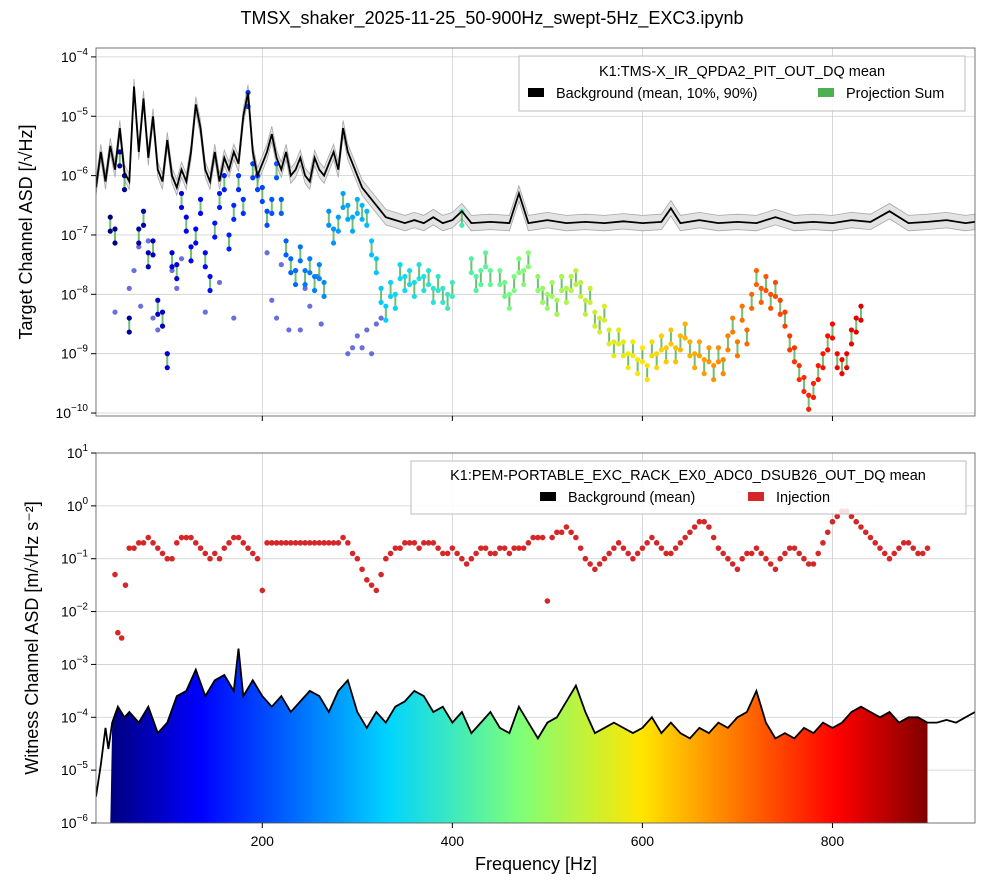 Image resolution: width=984 pixels, height=884 pixels. Describe the element at coordinates (263, 841) in the screenshot. I see `x-tick-label: 200` at that location.